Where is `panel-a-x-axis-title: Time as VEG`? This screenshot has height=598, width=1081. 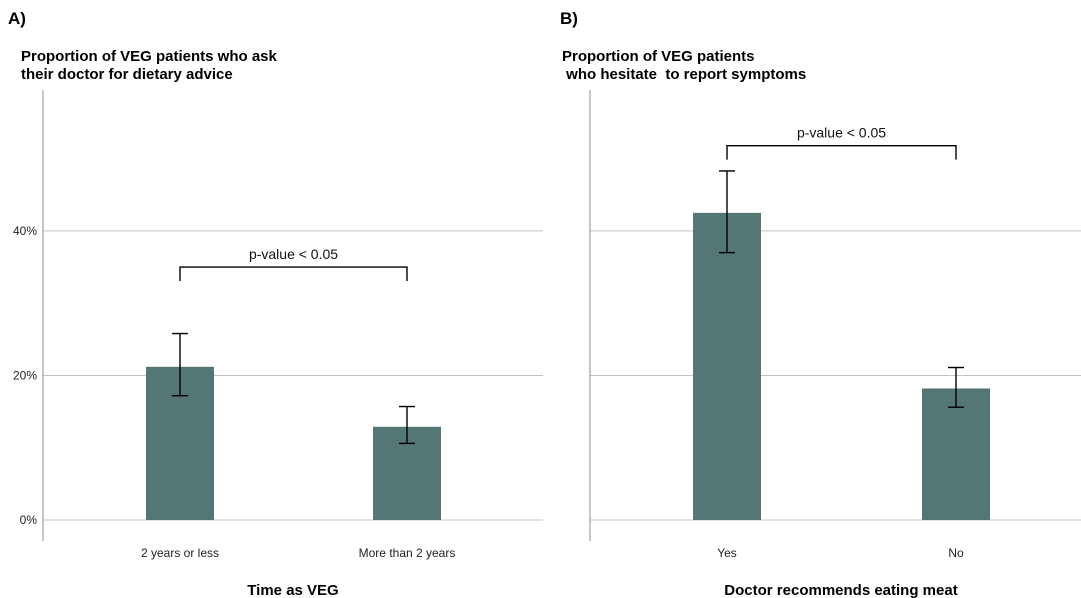 panel-a-x-axis-title: Time as VEG is located at coordinates (292, 590).